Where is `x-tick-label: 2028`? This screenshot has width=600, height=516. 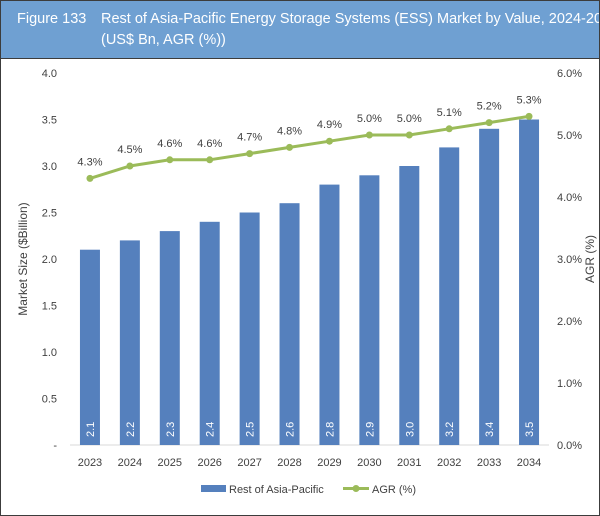 x-tick-label: 2028 is located at coordinates (289, 463).